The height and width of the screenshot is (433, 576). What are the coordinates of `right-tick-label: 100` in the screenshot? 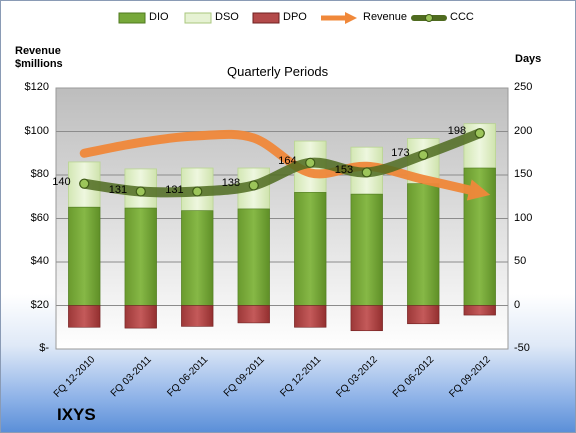 It's located at (523, 217).